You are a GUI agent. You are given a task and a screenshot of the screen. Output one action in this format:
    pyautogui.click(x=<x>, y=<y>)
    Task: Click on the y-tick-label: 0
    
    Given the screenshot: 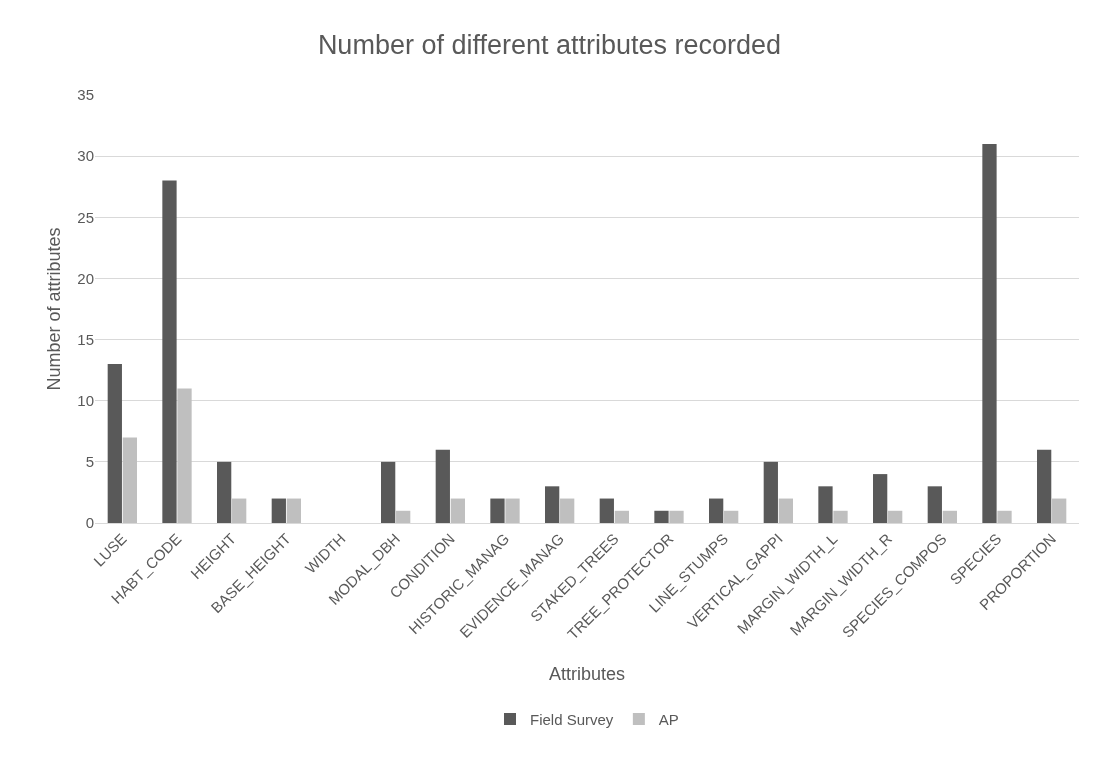 What is the action you would take?
    pyautogui.click(x=89, y=523)
    